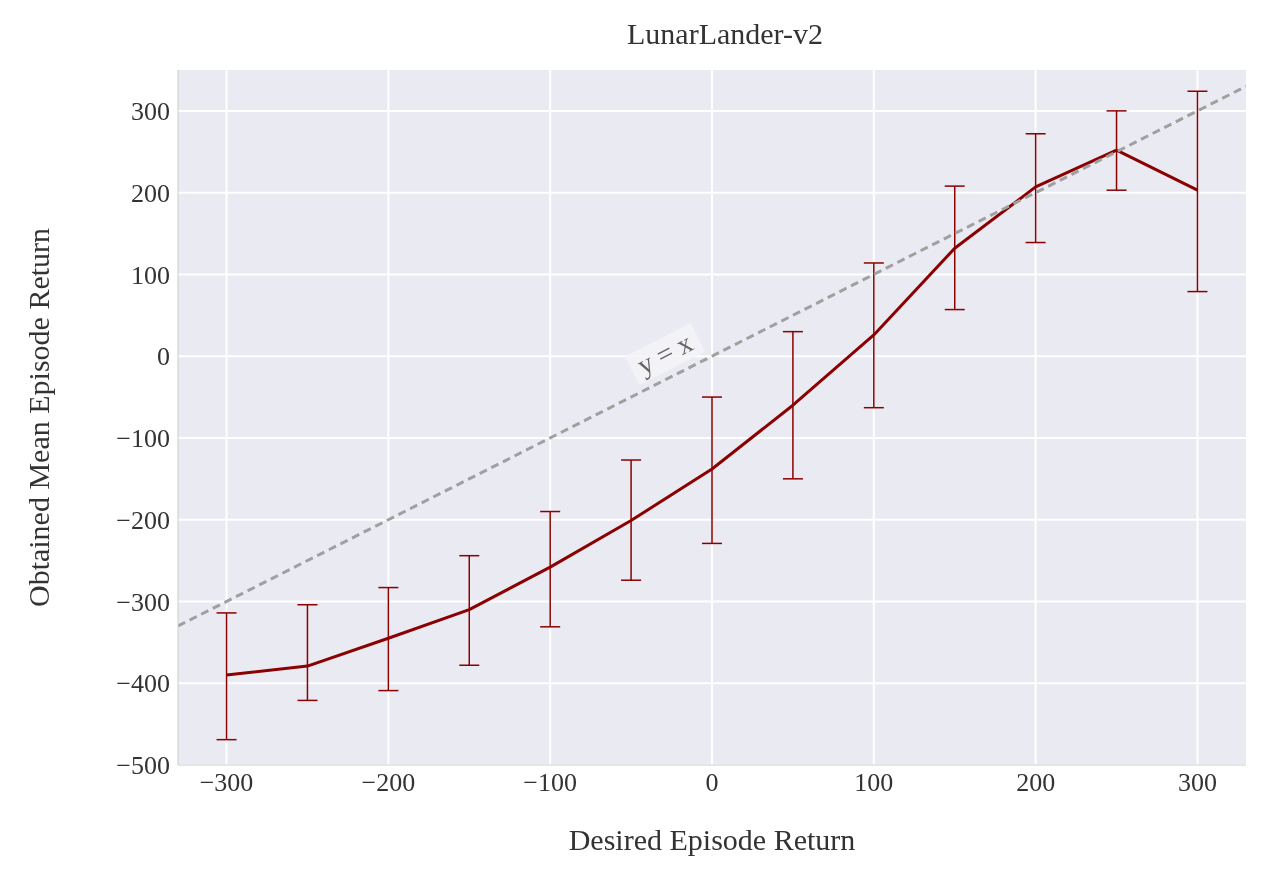  Describe the element at coordinates (712, 839) in the screenshot. I see `x-axis-title: Desired Episode Return` at that location.